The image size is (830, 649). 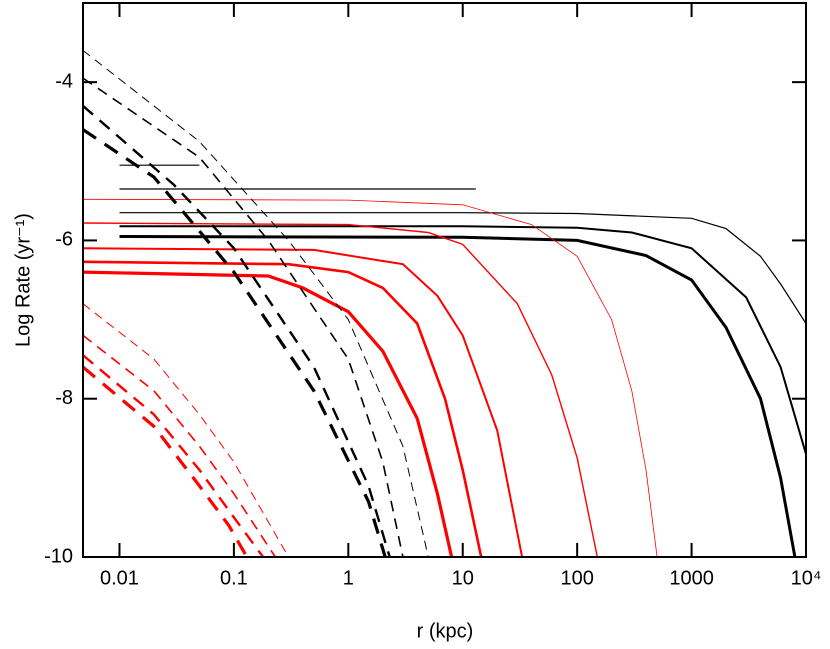 I want to click on x-tick-label: 1, so click(x=348, y=578).